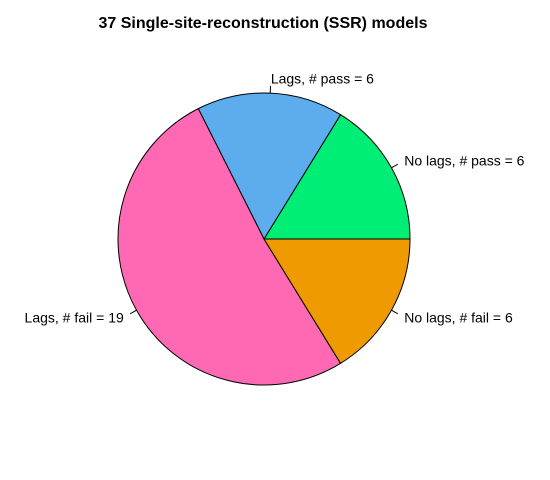 This screenshot has height=480, width=550. Describe the element at coordinates (322, 79) in the screenshot. I see `pie-label-1: Lags, # pass = 6` at that location.